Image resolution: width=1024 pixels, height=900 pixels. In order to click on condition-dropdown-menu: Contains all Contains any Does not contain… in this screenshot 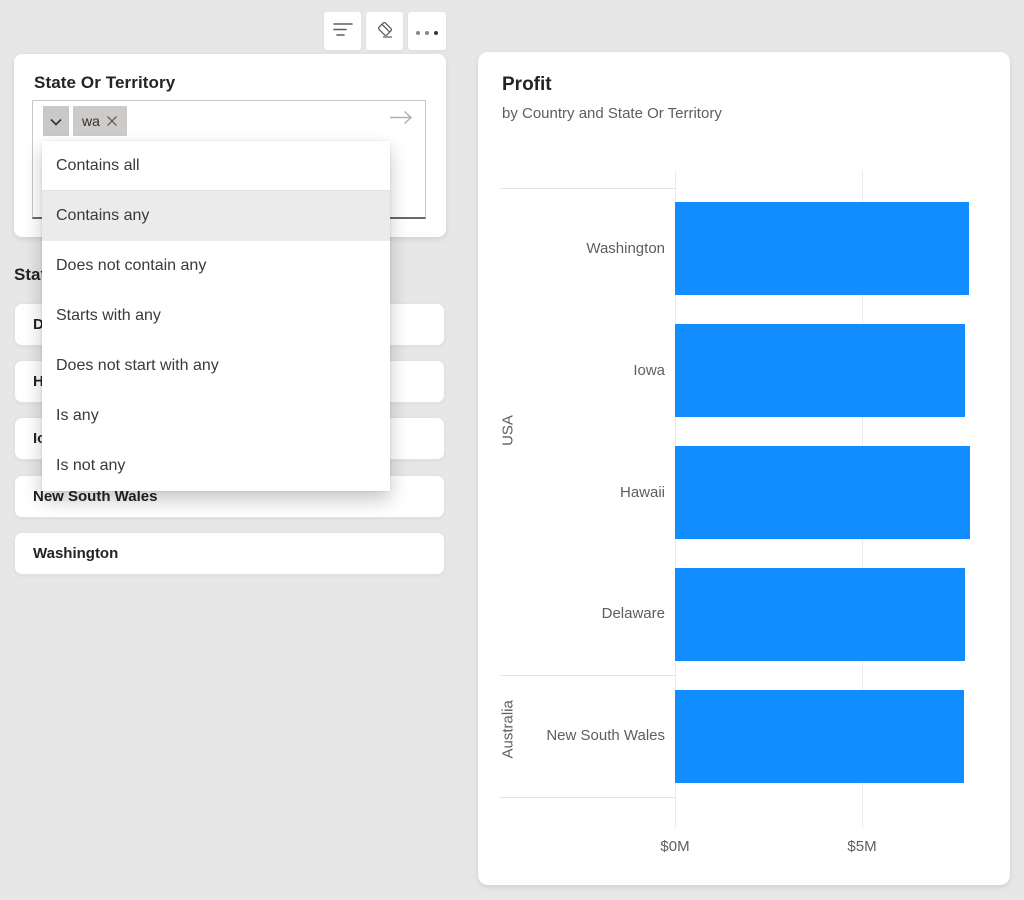, I will do `click(216, 316)`.